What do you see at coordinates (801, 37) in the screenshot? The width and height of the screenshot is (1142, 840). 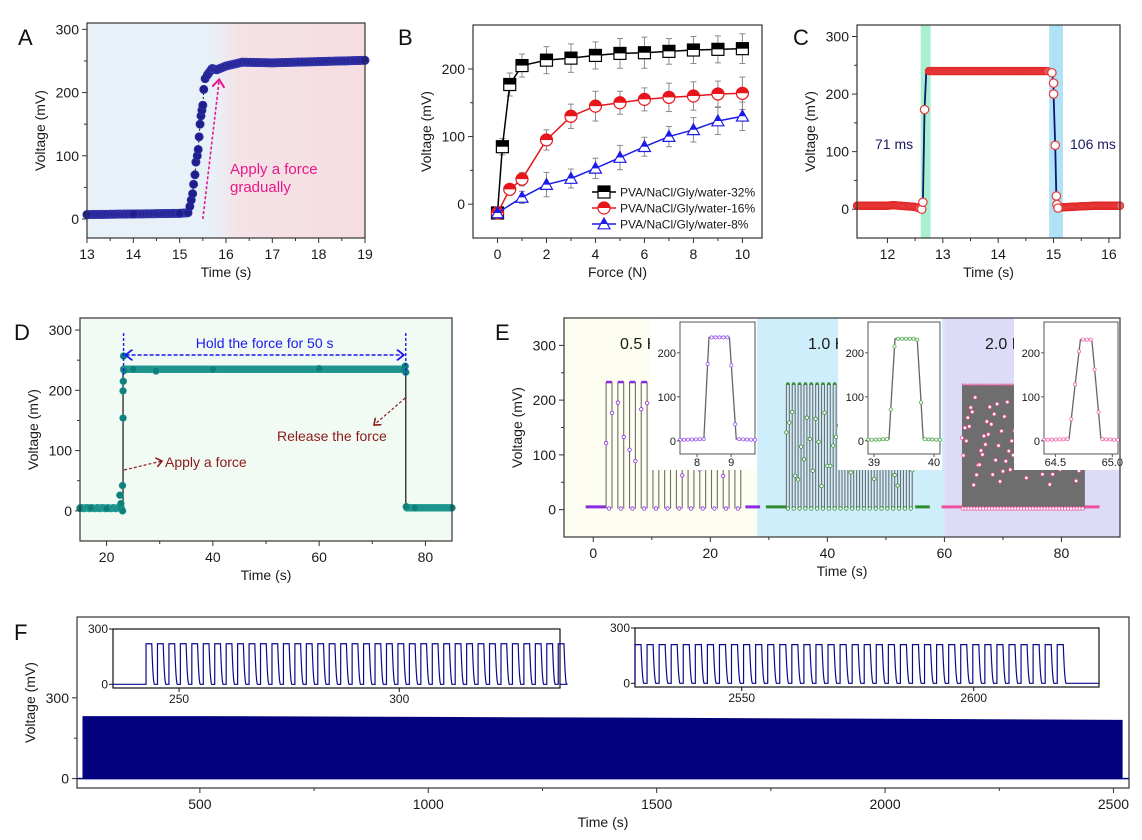 I see `panel-label: C` at bounding box center [801, 37].